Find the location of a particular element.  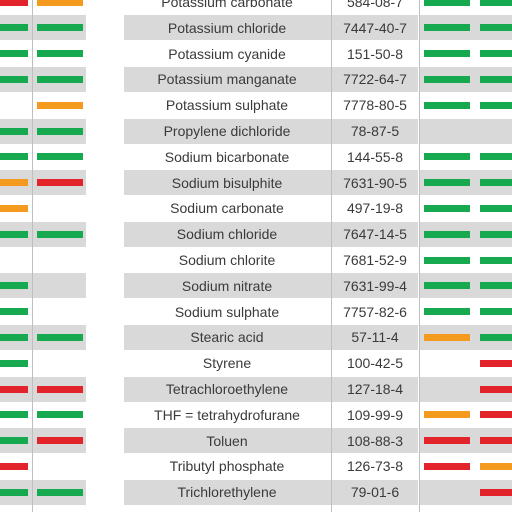

chemical-name: Sodium bisulphite is located at coordinates (227, 182).